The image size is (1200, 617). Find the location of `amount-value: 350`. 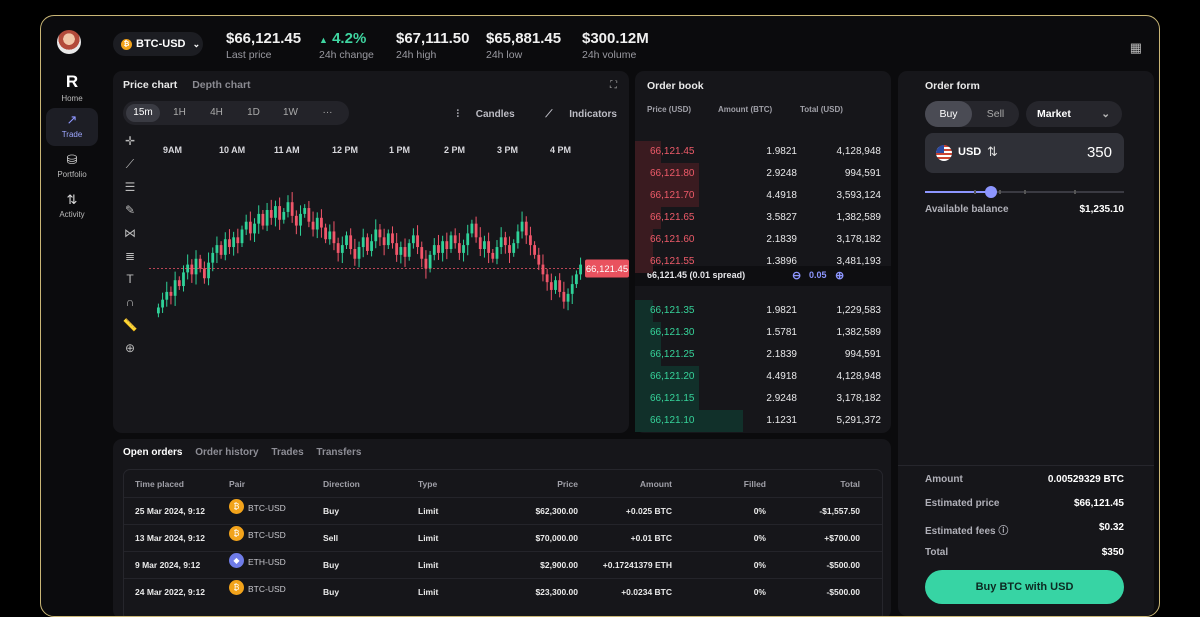

amount-value: 350 is located at coordinates (1099, 152).